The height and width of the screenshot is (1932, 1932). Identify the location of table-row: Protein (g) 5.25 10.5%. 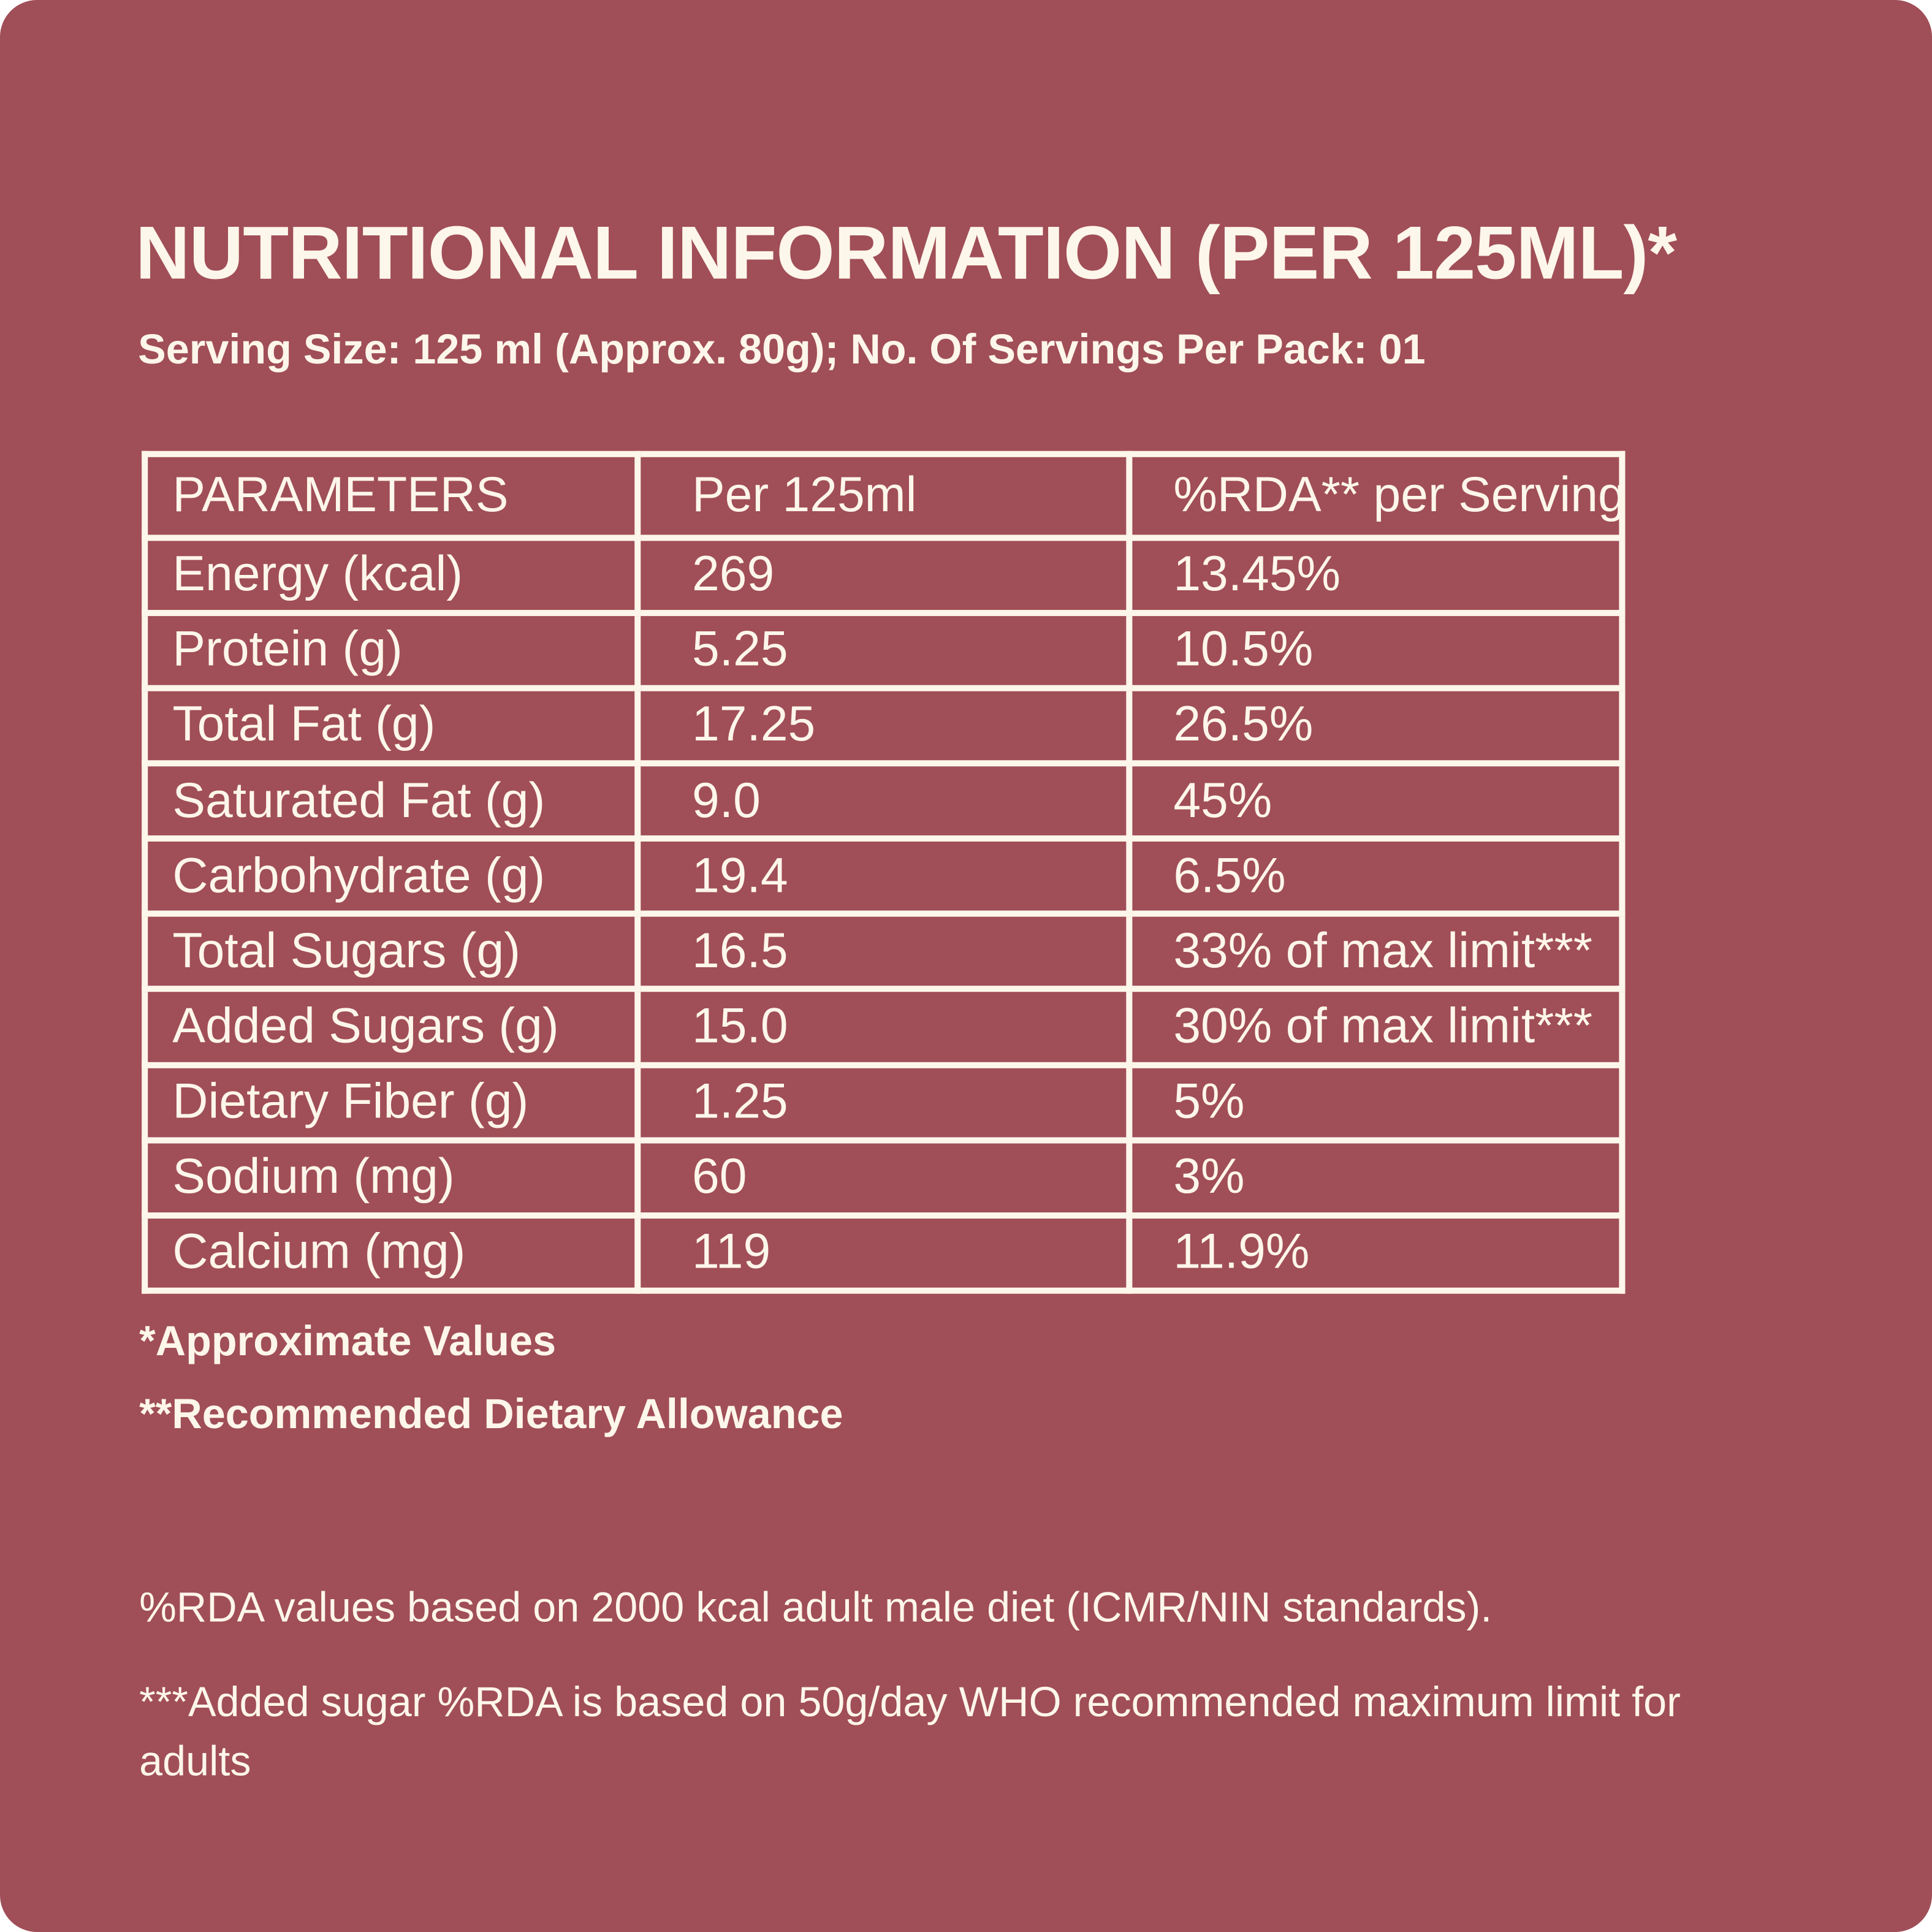
(884, 650).